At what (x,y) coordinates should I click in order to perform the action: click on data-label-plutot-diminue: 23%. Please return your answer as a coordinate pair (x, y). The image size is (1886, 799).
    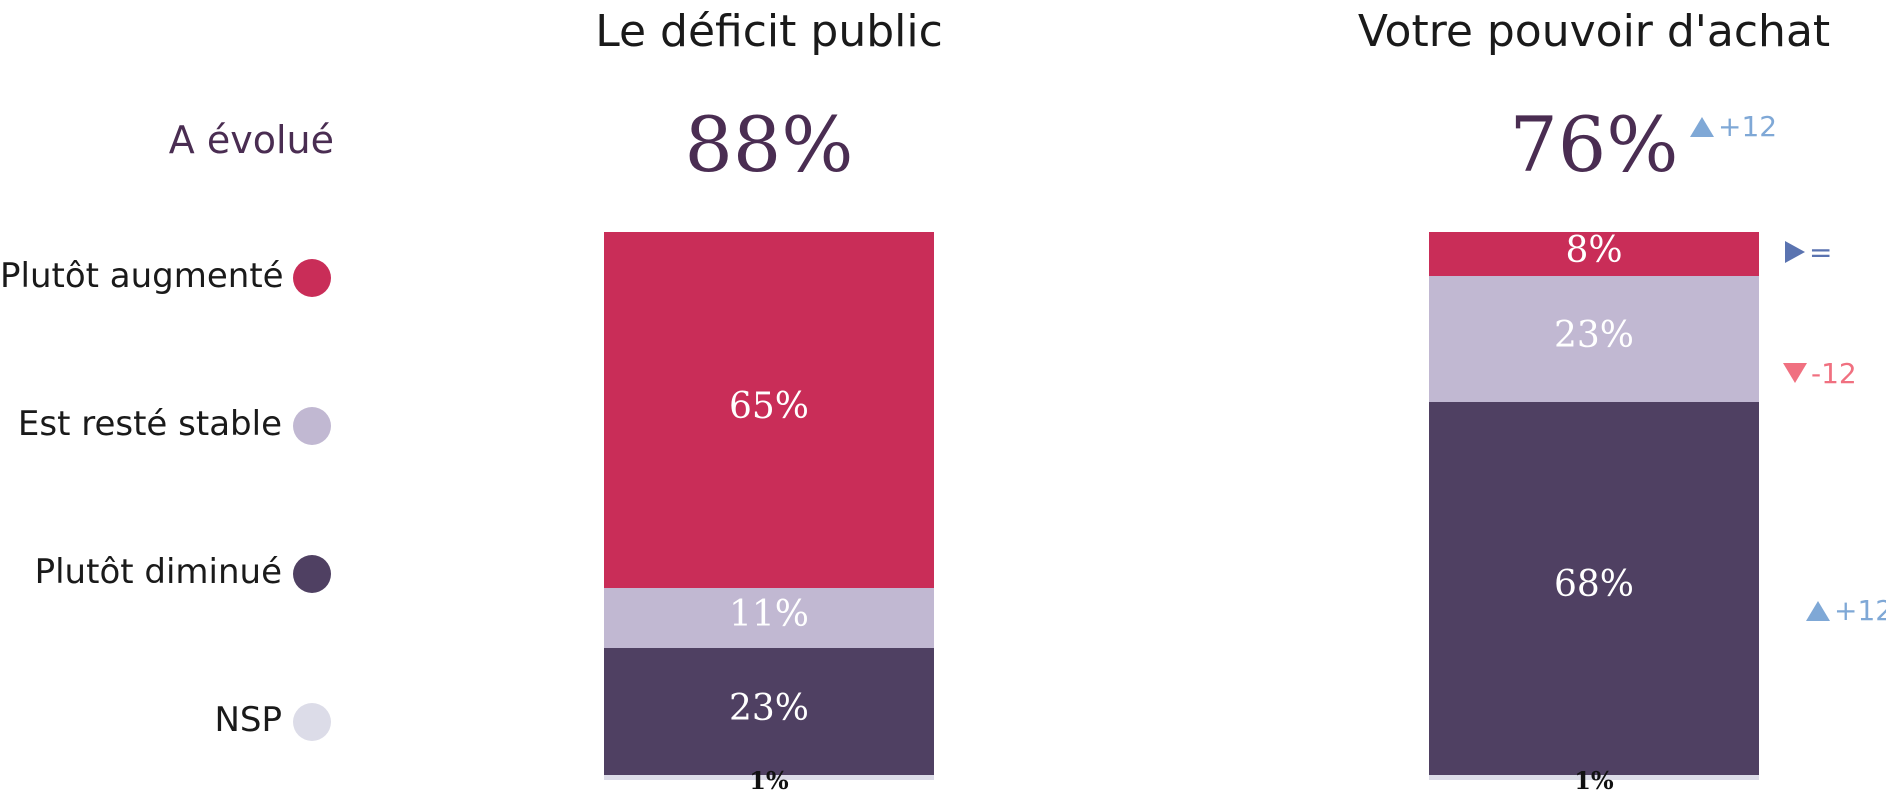
    Looking at the image, I should click on (768, 708).